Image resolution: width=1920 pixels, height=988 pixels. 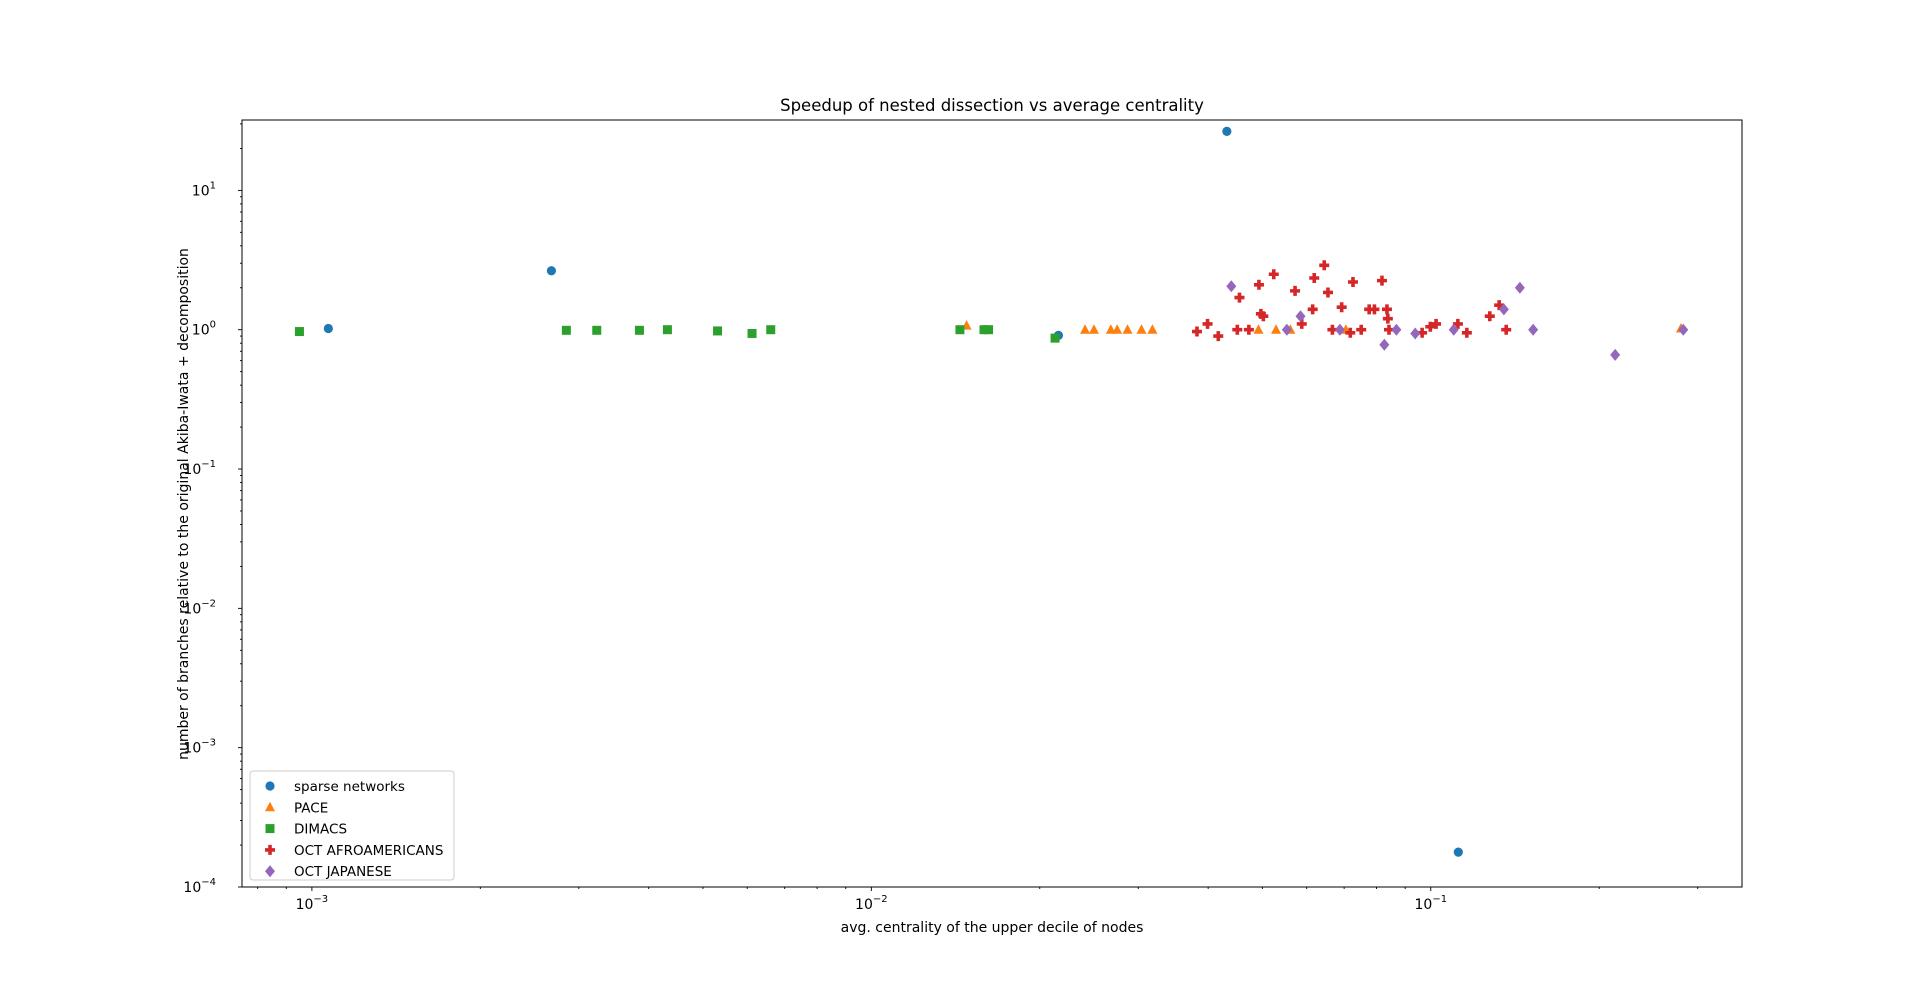 I want to click on x-tick-label: 10⁻², so click(x=871, y=903).